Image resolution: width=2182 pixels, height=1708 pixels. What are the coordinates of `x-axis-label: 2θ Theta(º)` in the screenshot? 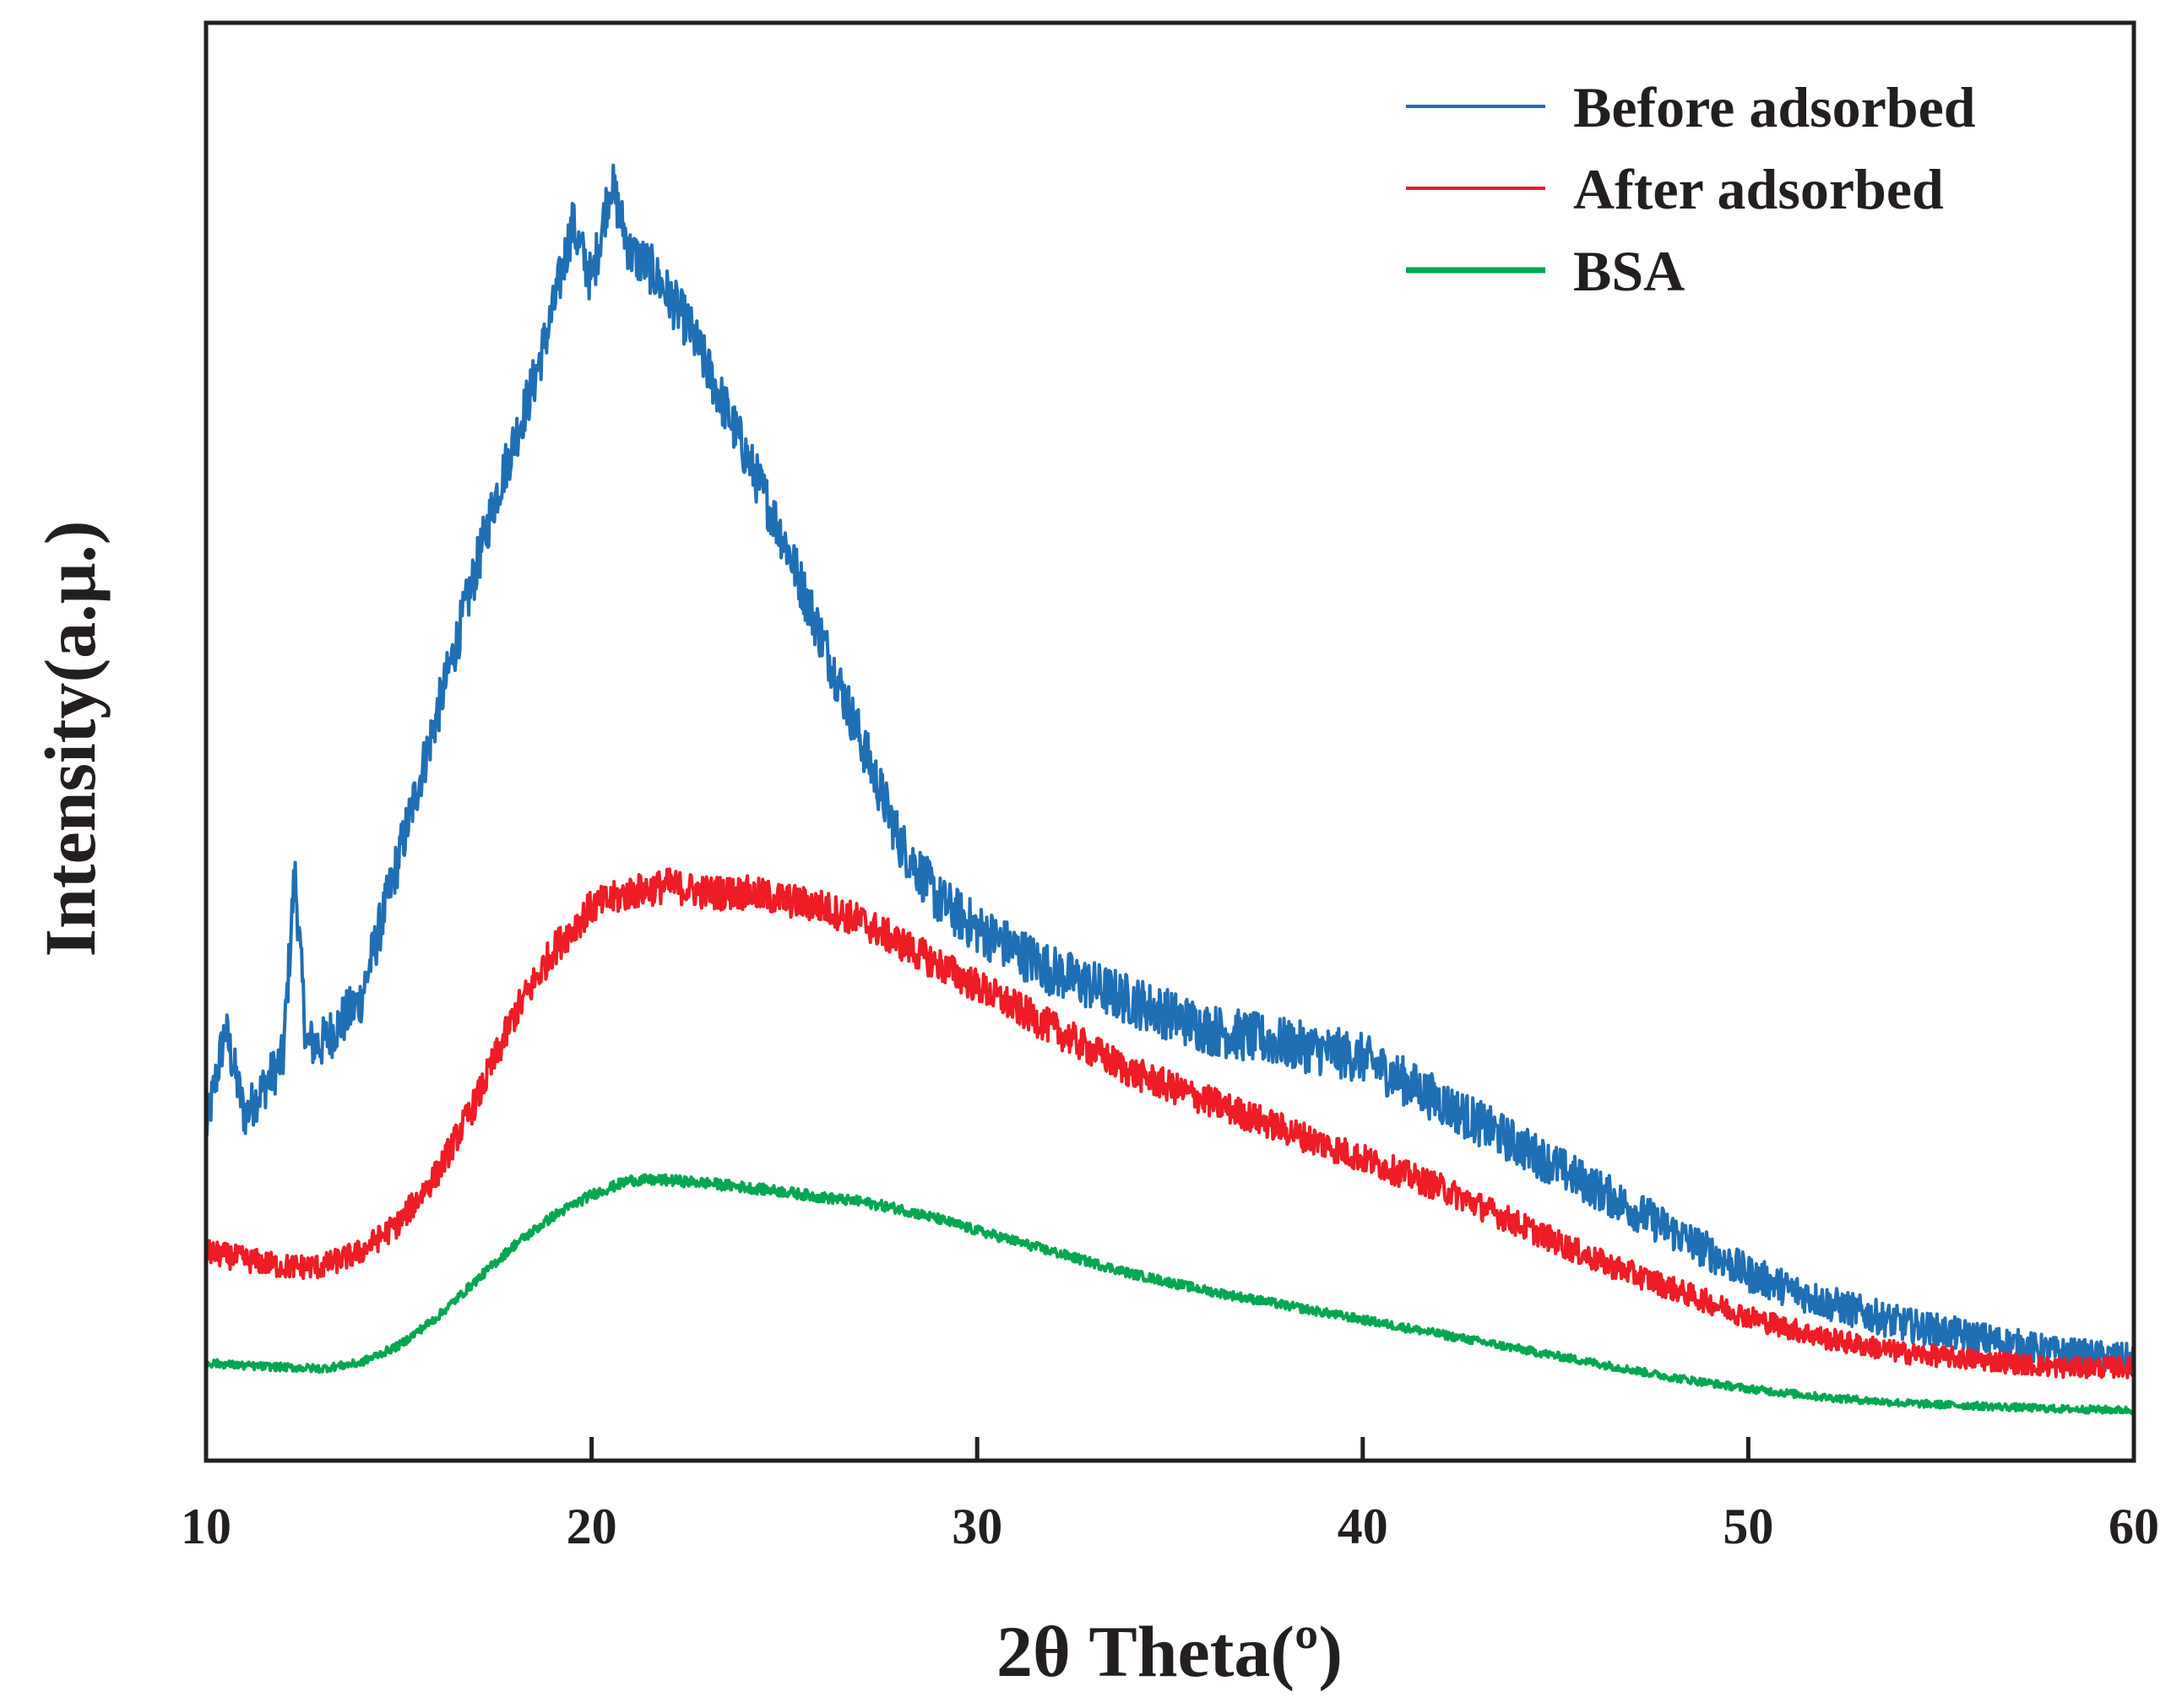 It's located at (1169, 1651).